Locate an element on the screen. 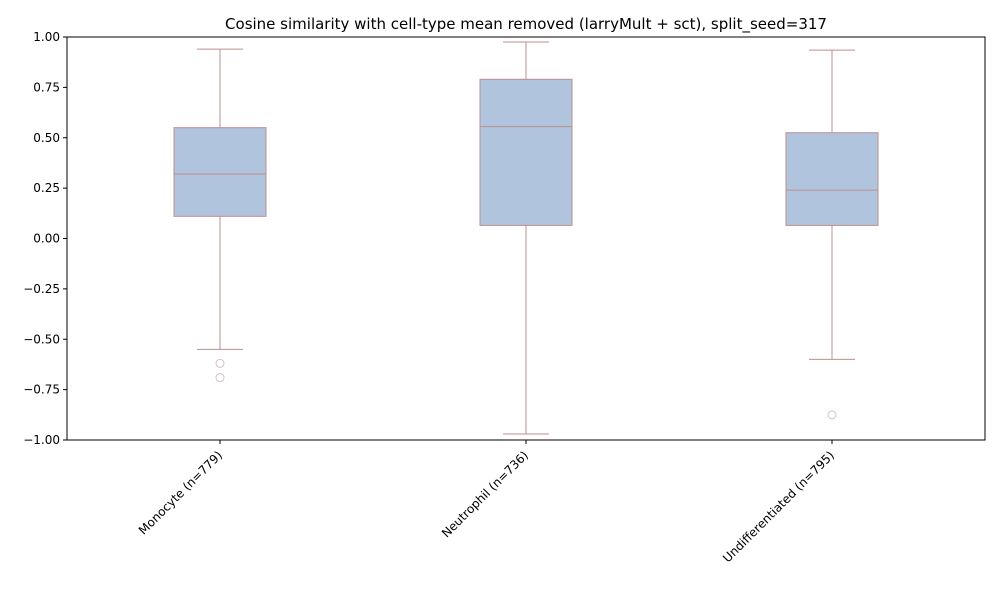  y-tick-label: 0.50 is located at coordinates (46, 138).